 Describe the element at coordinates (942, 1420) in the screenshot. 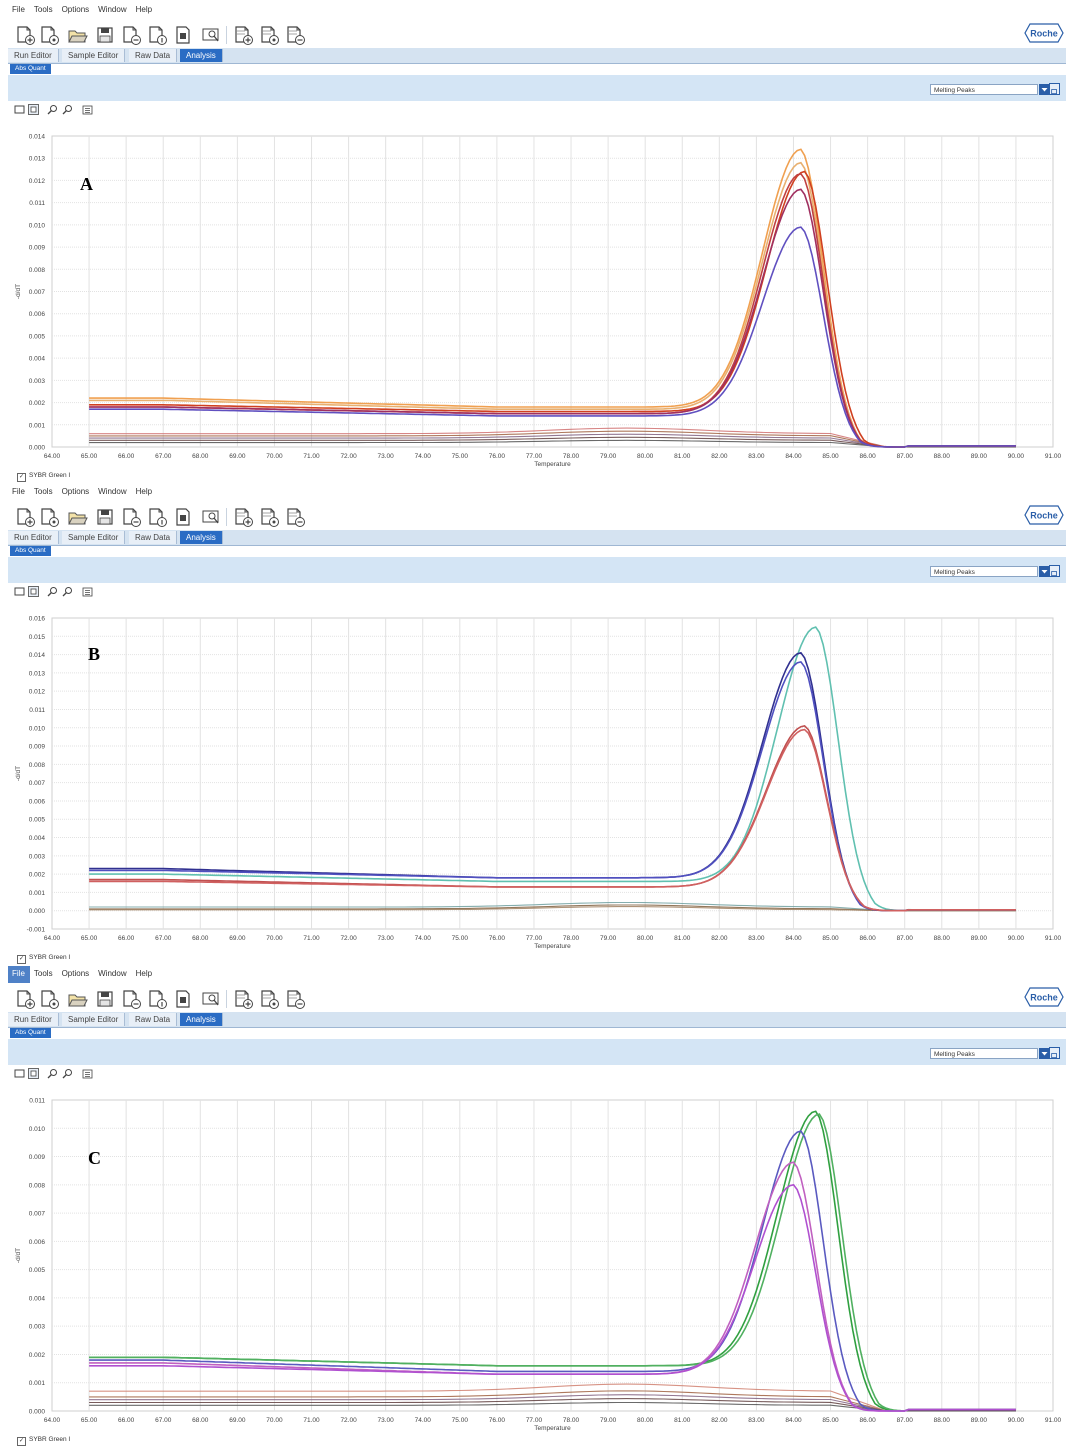

I see `x-tick-label: 88.00` at that location.